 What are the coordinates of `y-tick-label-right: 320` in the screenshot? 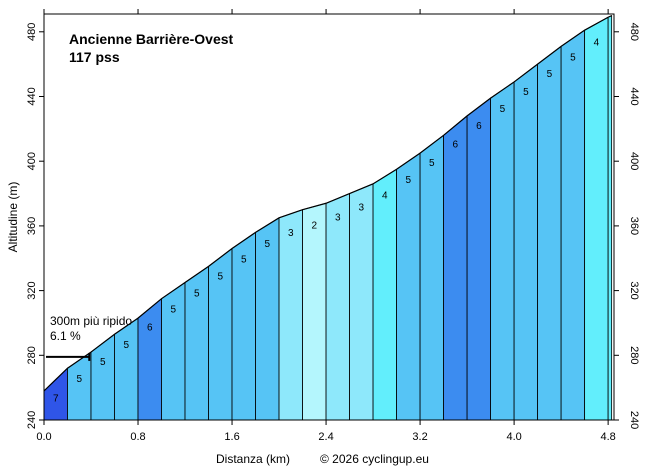 It's located at (634, 290).